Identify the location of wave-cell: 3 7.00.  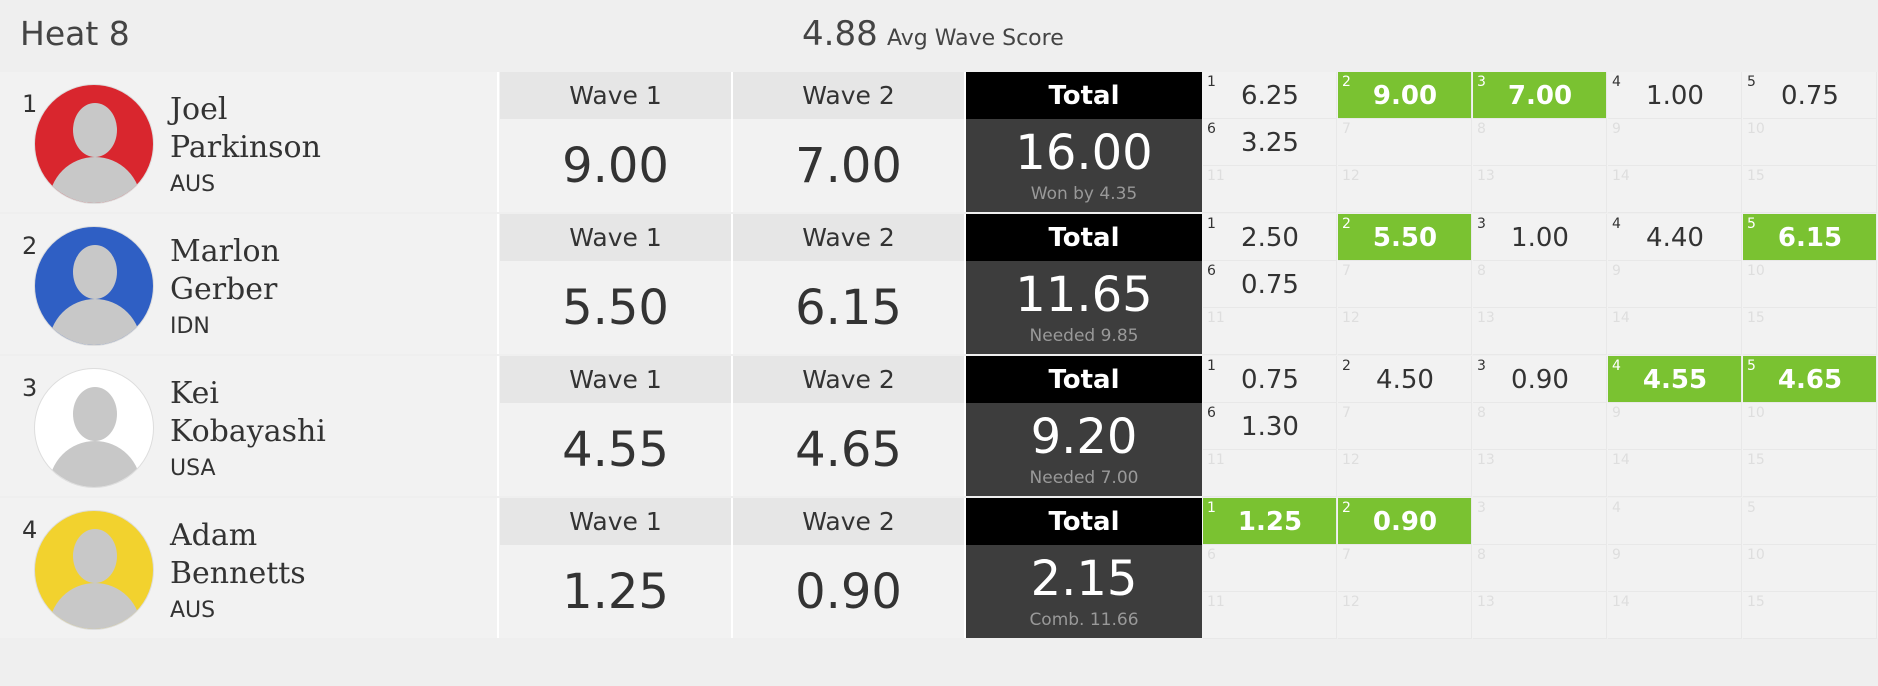
(1540, 95).